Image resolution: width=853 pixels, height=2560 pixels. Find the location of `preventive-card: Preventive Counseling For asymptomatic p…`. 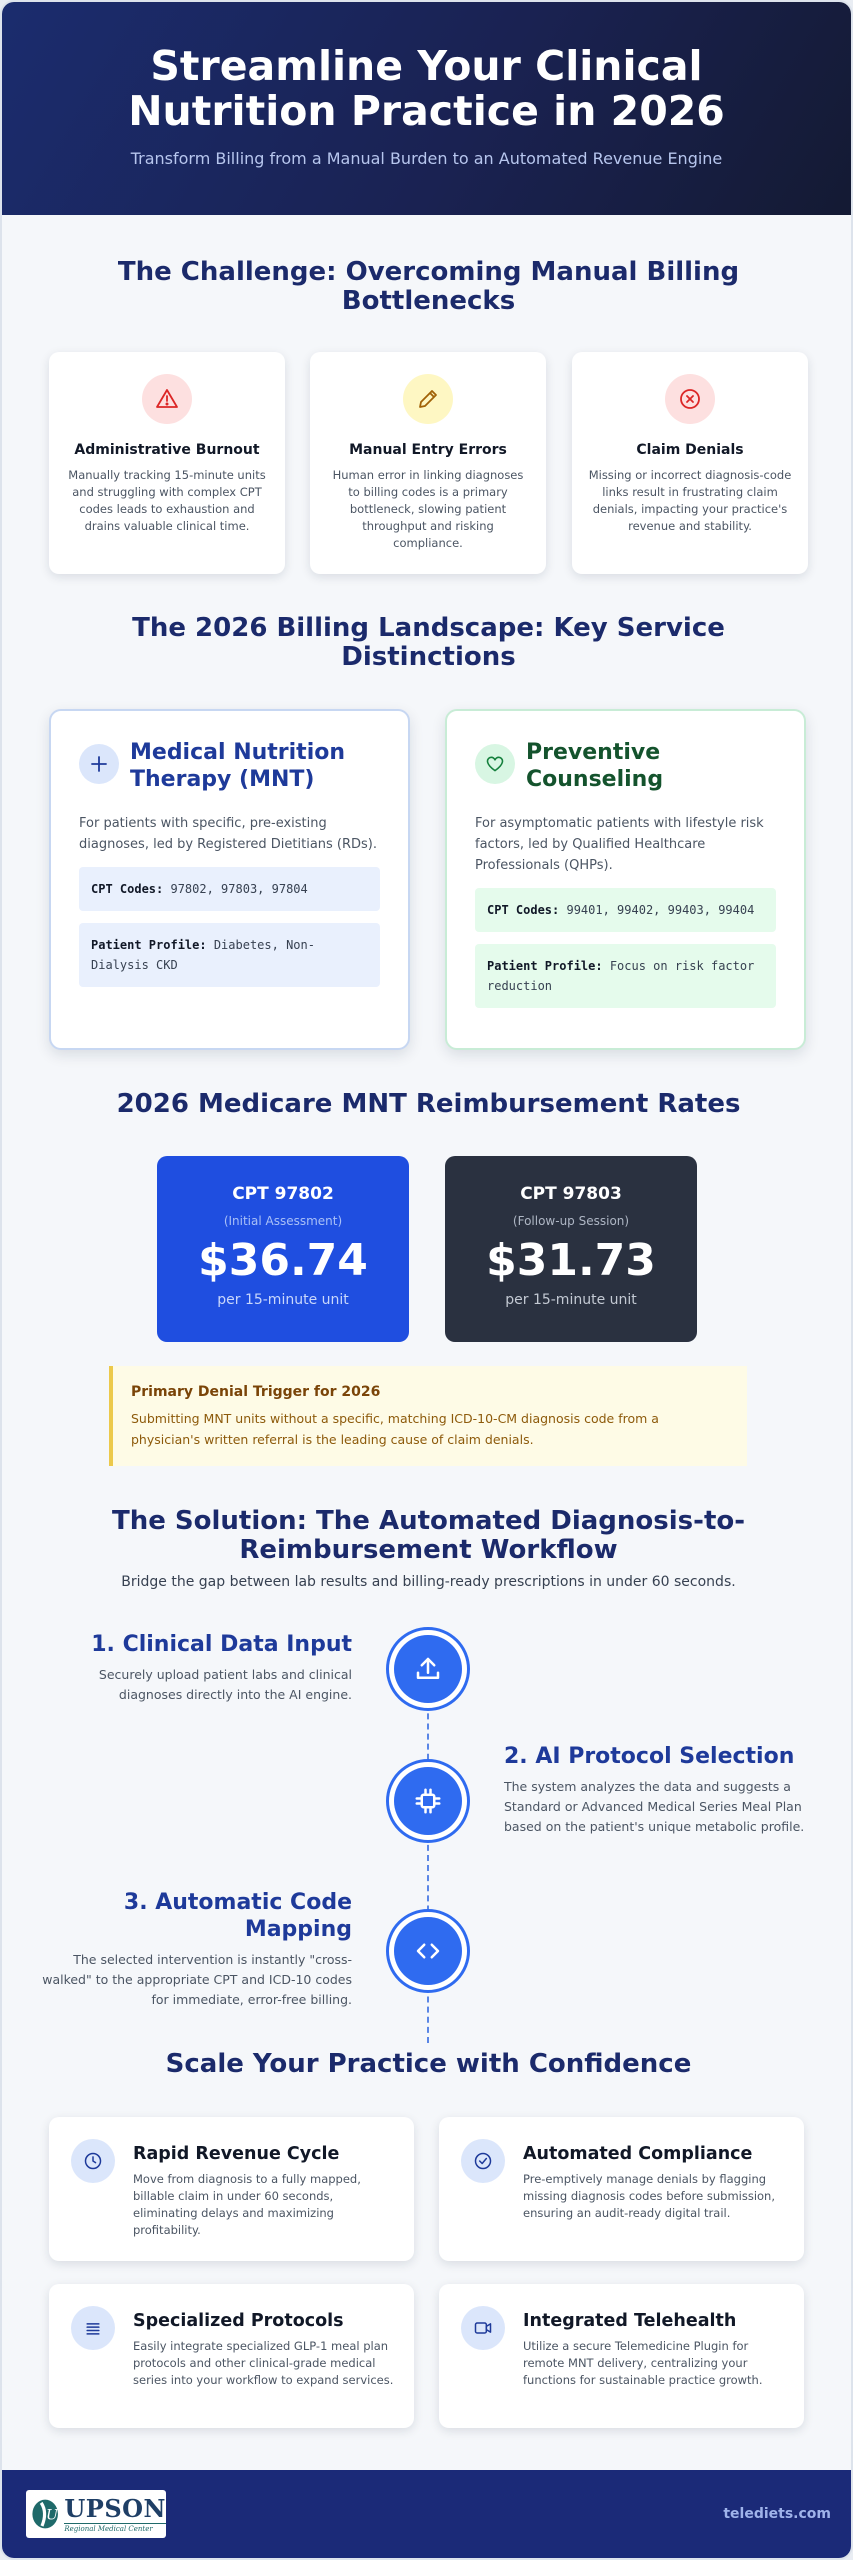

preventive-card: Preventive Counseling For asymptomatic p… is located at coordinates (625, 879).